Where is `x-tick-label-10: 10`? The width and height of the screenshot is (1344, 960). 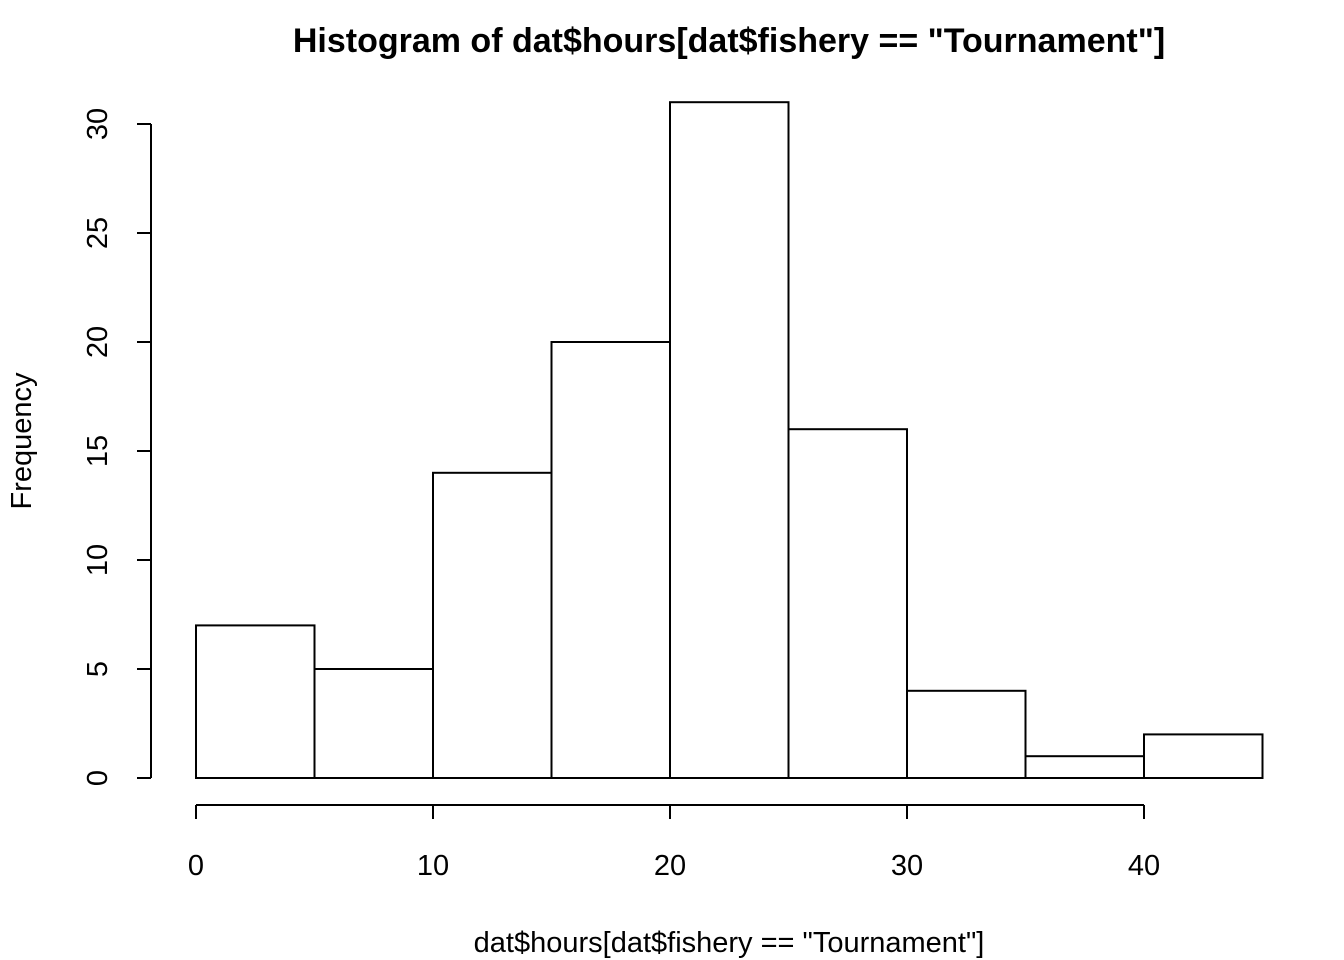 x-tick-label-10: 10 is located at coordinates (433, 866).